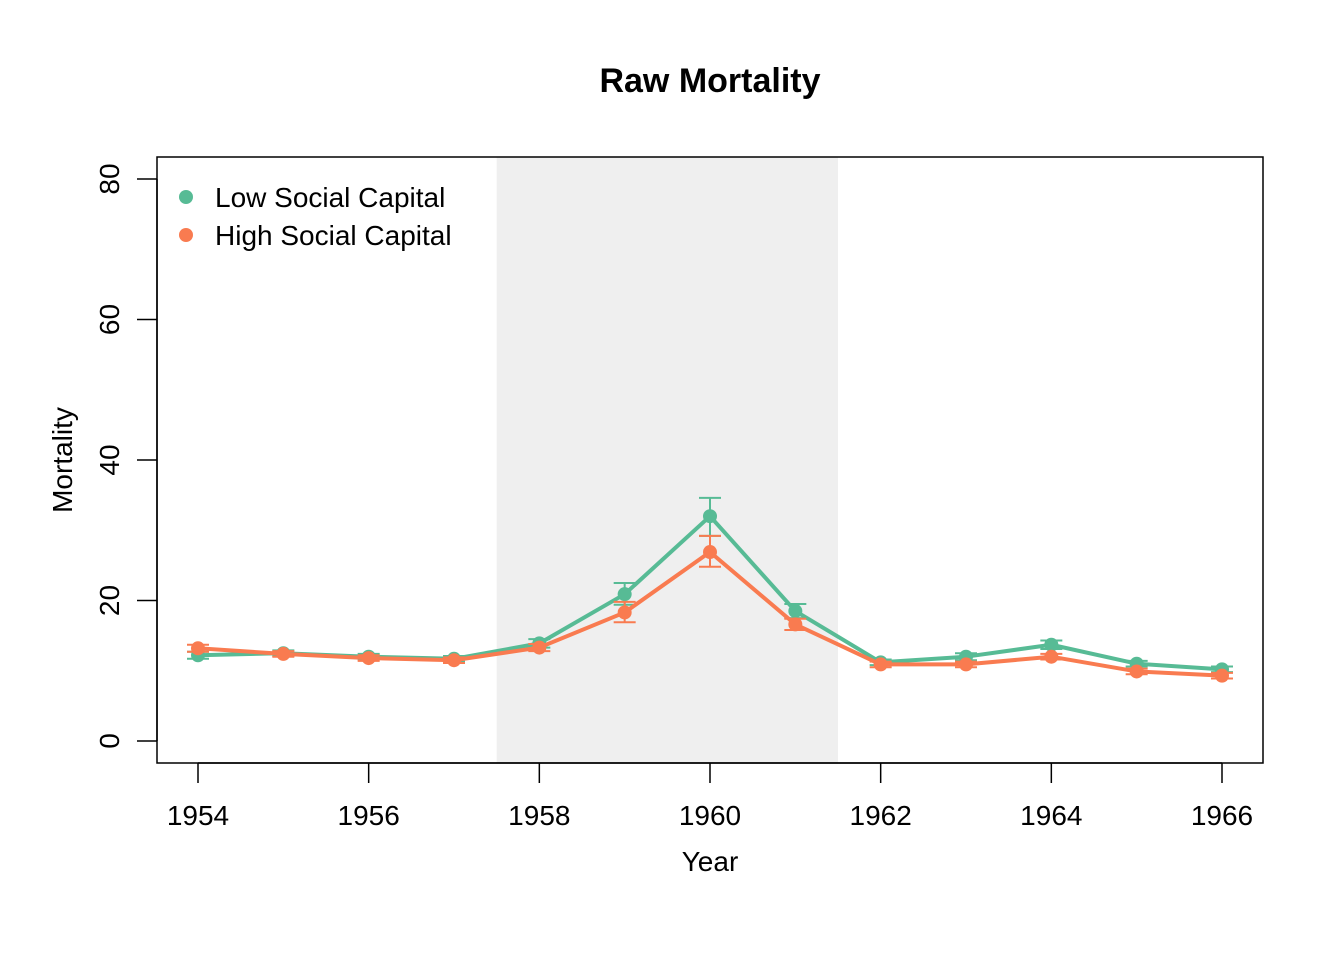 The width and height of the screenshot is (1344, 960). Describe the element at coordinates (198, 815) in the screenshot. I see `x-tick-label: 1954` at that location.